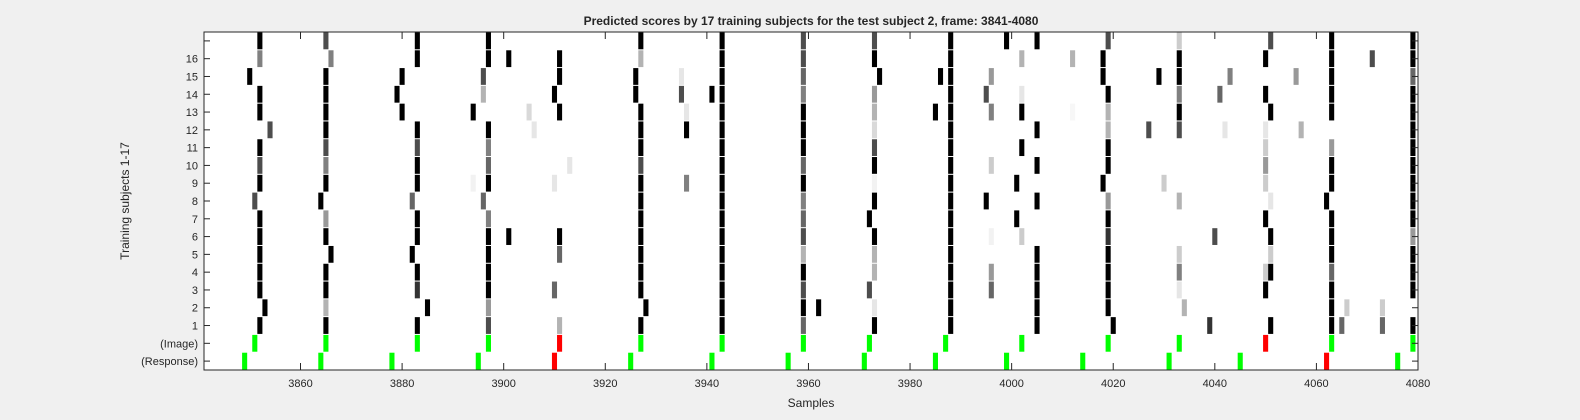 The width and height of the screenshot is (1580, 420). Describe the element at coordinates (195, 255) in the screenshot. I see `y-tick-label: 5` at that location.